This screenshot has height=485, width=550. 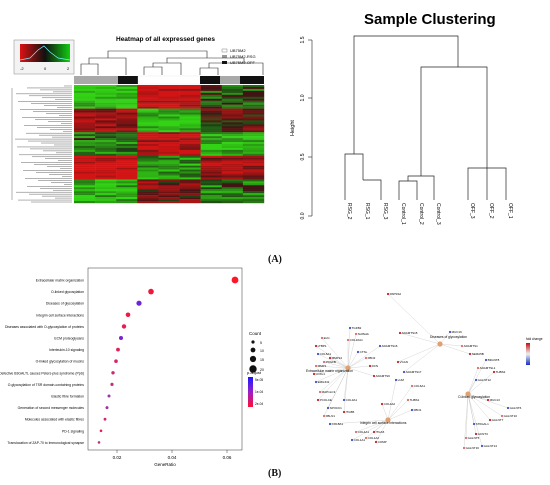 What do you see at coordinates (338, 424) in the screenshot?
I see `gene-label: COL8A1` at bounding box center [338, 424].